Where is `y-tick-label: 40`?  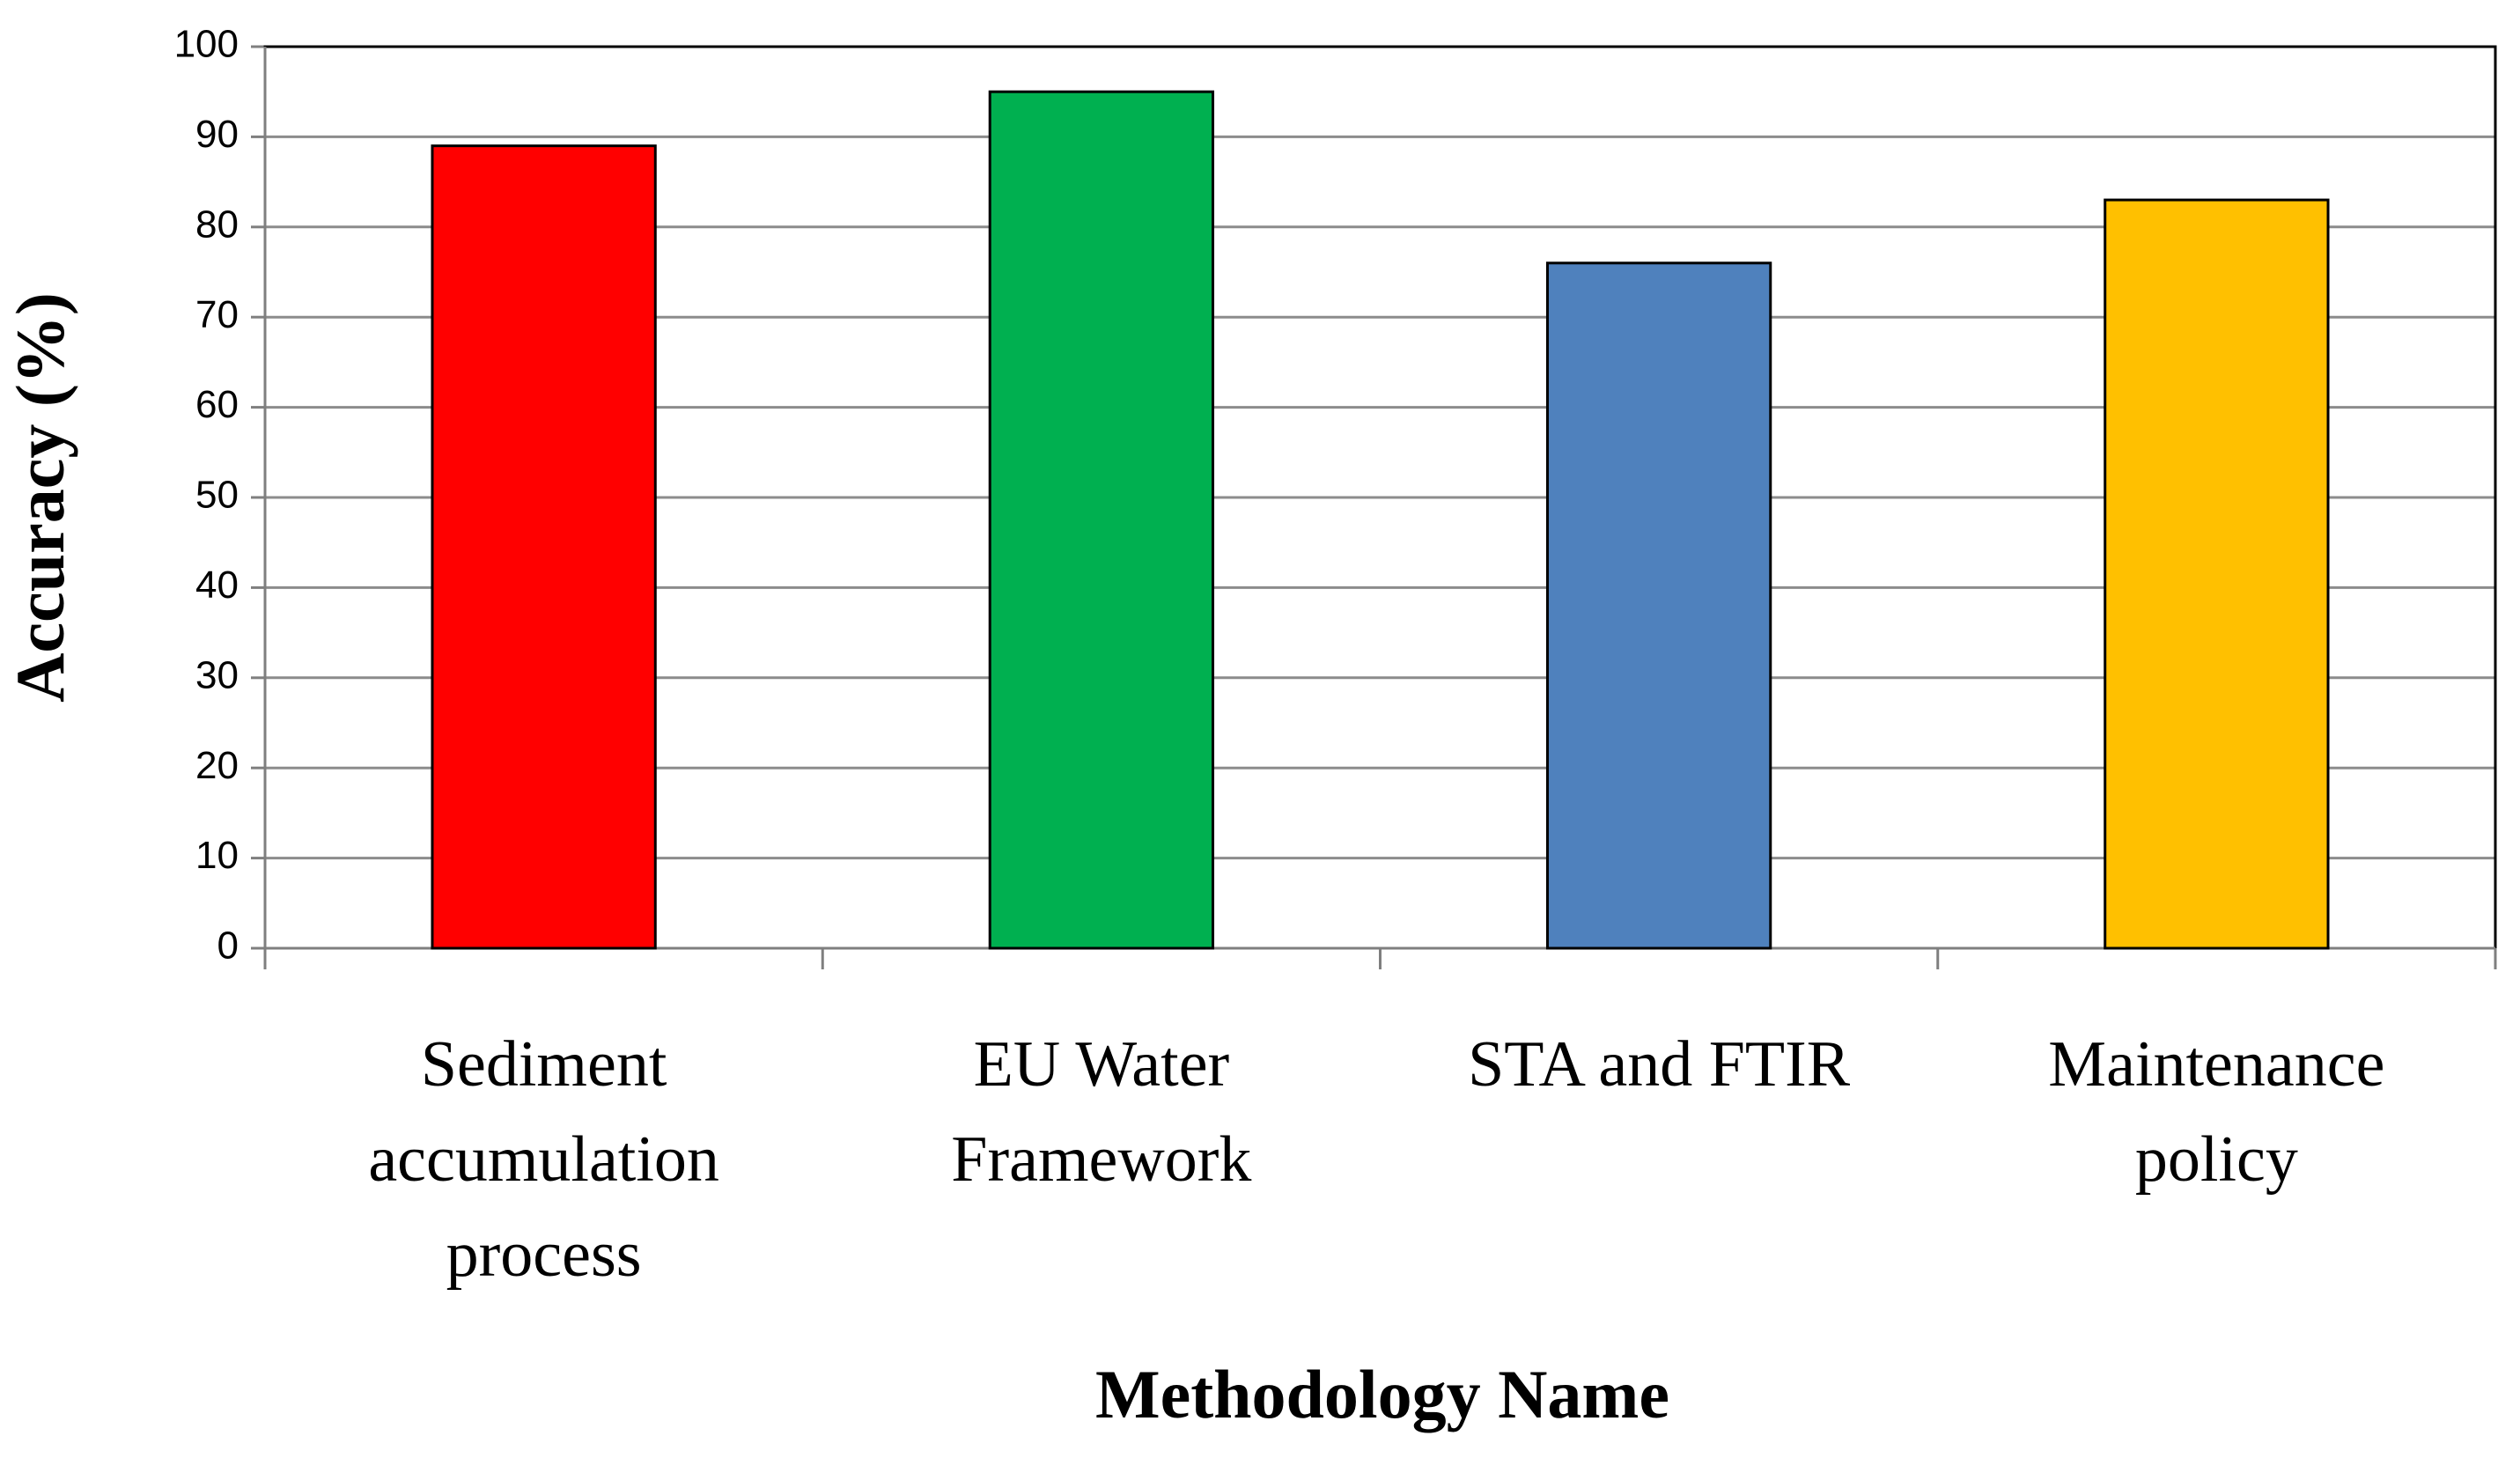
y-tick-label: 40 is located at coordinates (217, 585).